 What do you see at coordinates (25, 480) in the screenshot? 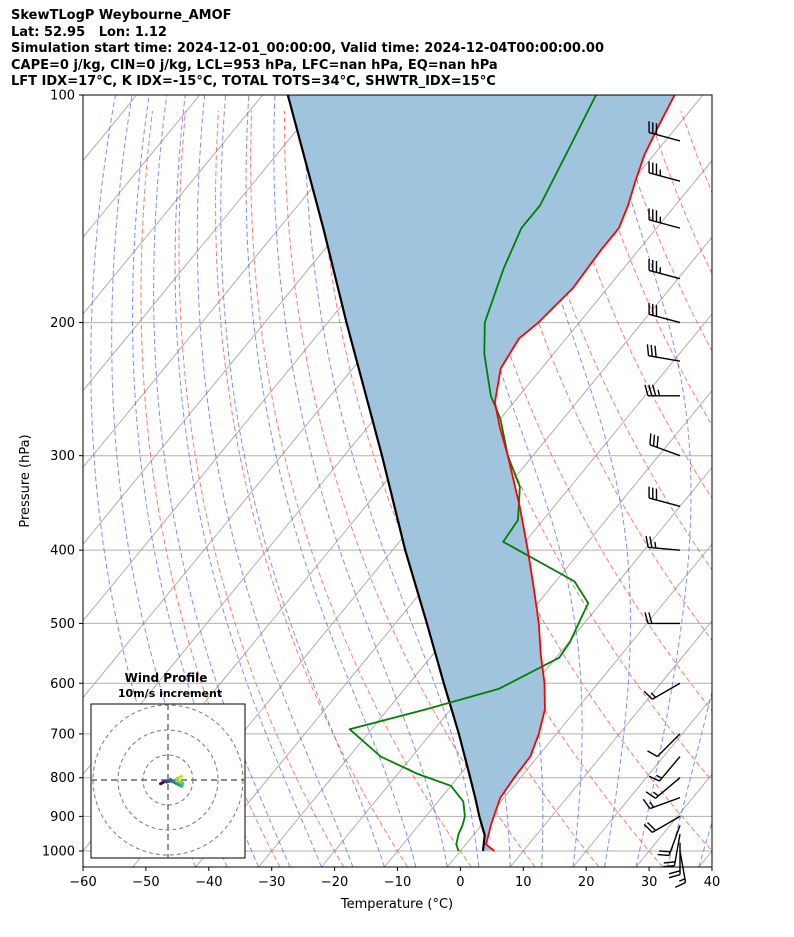
I see `y-axis-label: Pressure (hPa)` at bounding box center [25, 480].